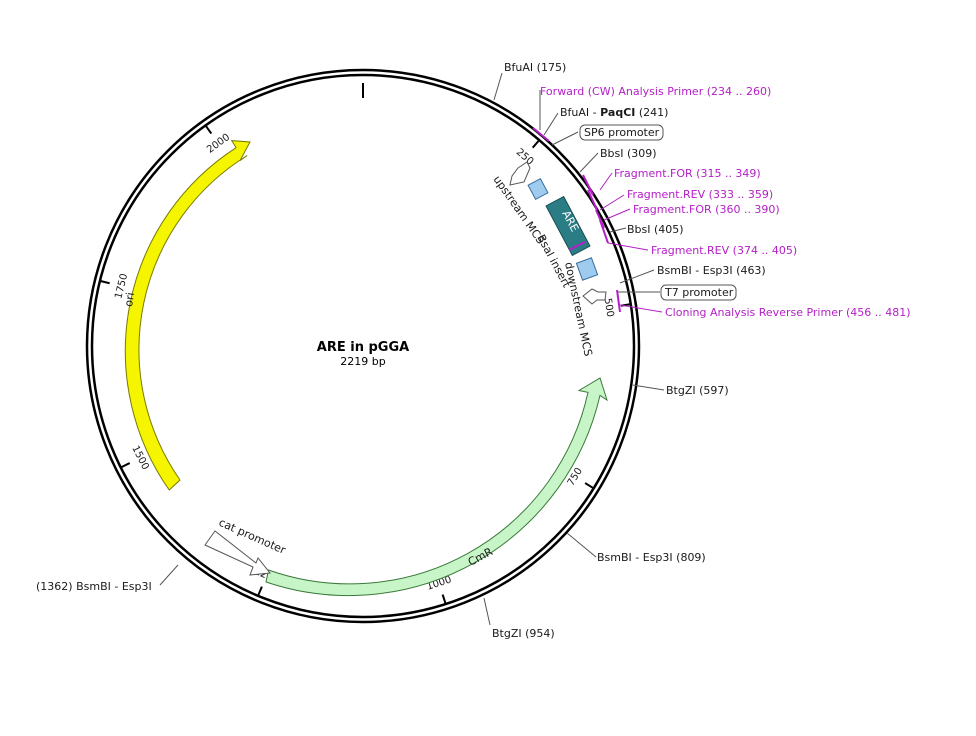  Describe the element at coordinates (362, 361) in the screenshot. I see `plasmid-size: 2219 bp` at that location.